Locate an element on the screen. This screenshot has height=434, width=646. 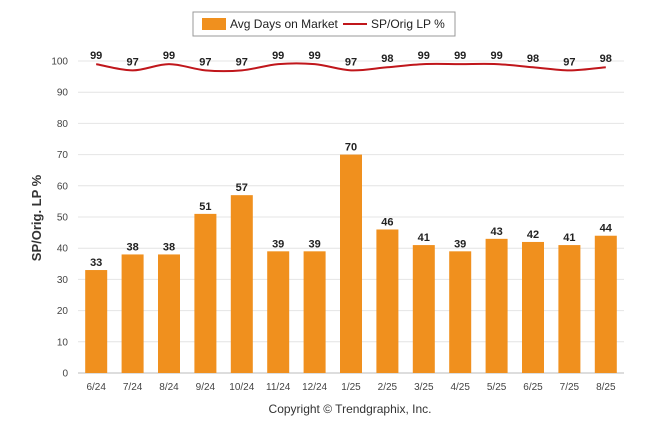
copyright-text: Copyright © Trendgraphix, Inc. is located at coordinates (350, 409).